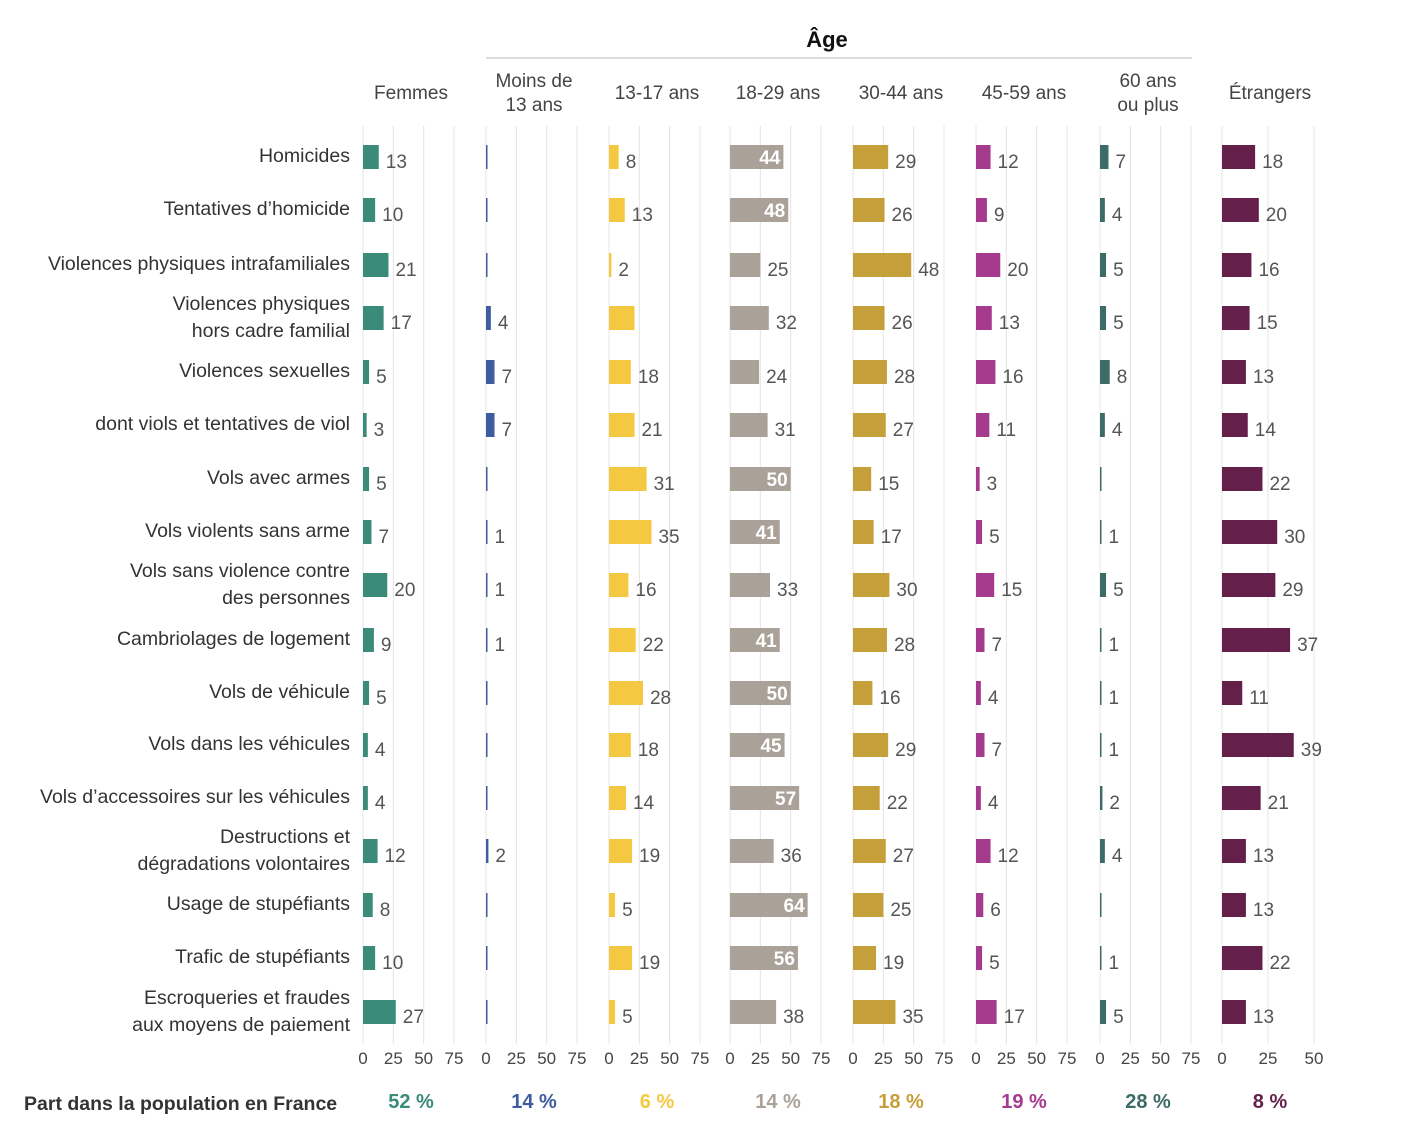  What do you see at coordinates (271, 331) in the screenshot?
I see `category-label: hors cadre familial` at bounding box center [271, 331].